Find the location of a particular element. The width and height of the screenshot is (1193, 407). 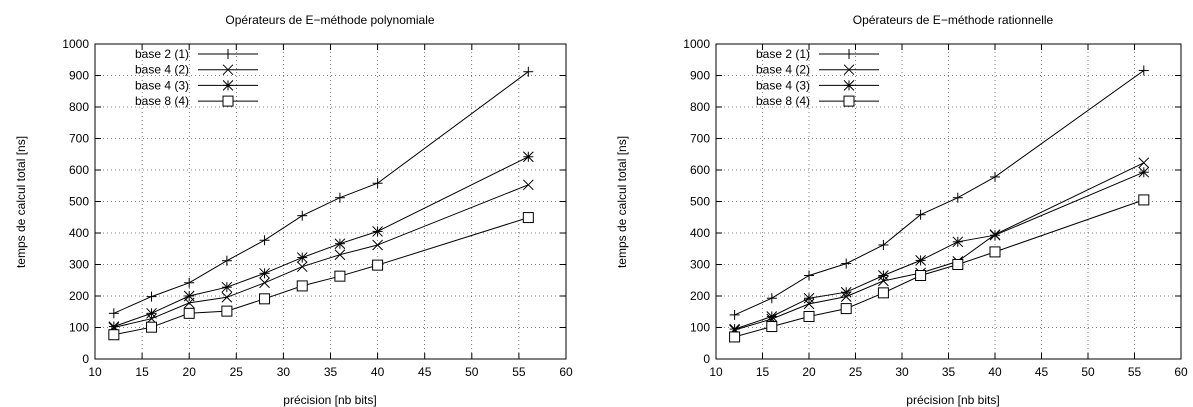

x-axis-label: précision [nb bits] is located at coordinates (952, 400).